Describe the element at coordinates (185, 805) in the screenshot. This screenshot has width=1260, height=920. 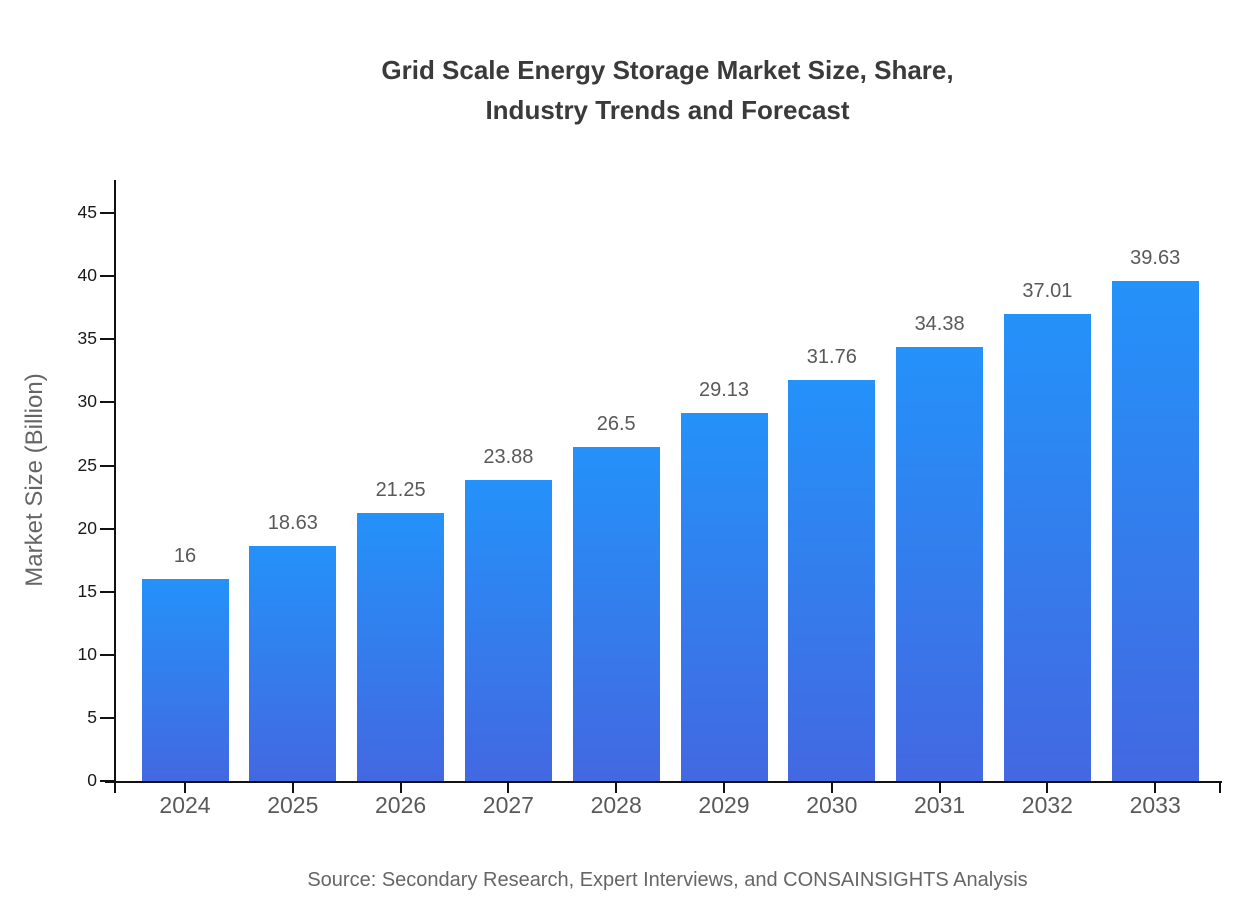
I see `x-axis-category-label: 2024` at that location.